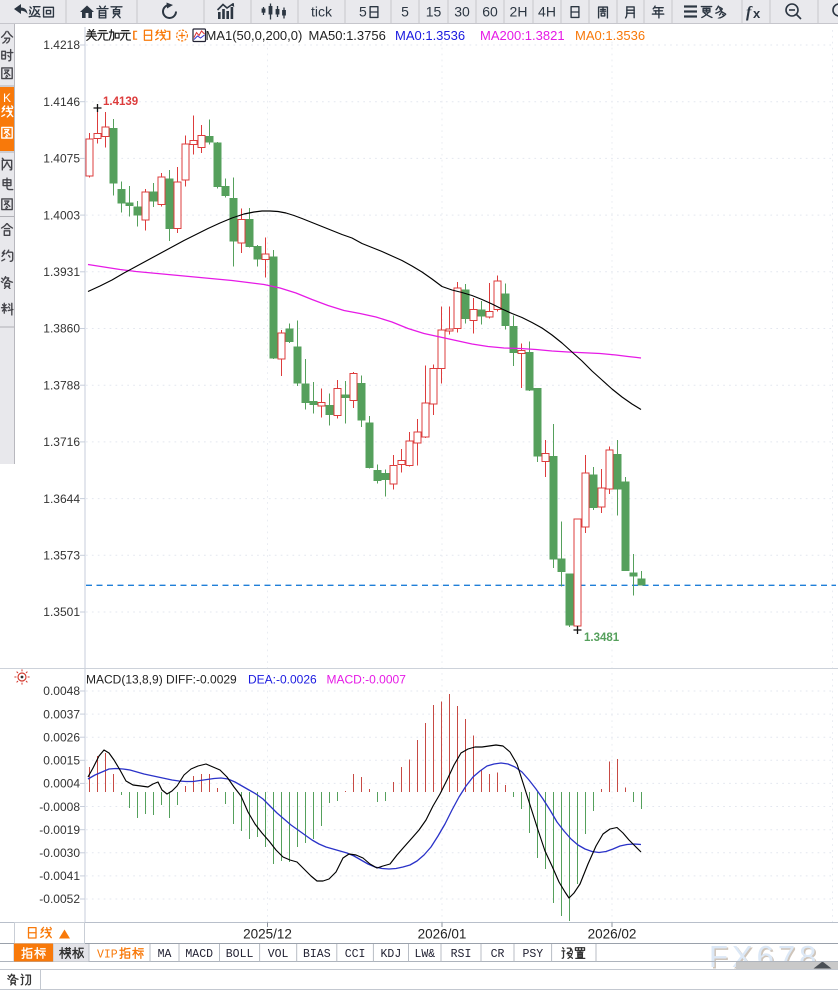 The image size is (838, 992). I want to click on svg-text: BIAS, so click(317, 954).